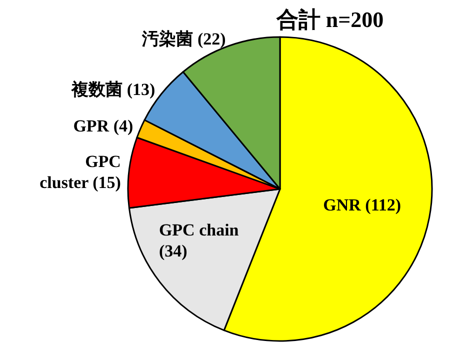 The width and height of the screenshot is (475, 353). What do you see at coordinates (183, 38) in the screenshot?
I see `slice-label: 汚染菌 (22)` at bounding box center [183, 38].